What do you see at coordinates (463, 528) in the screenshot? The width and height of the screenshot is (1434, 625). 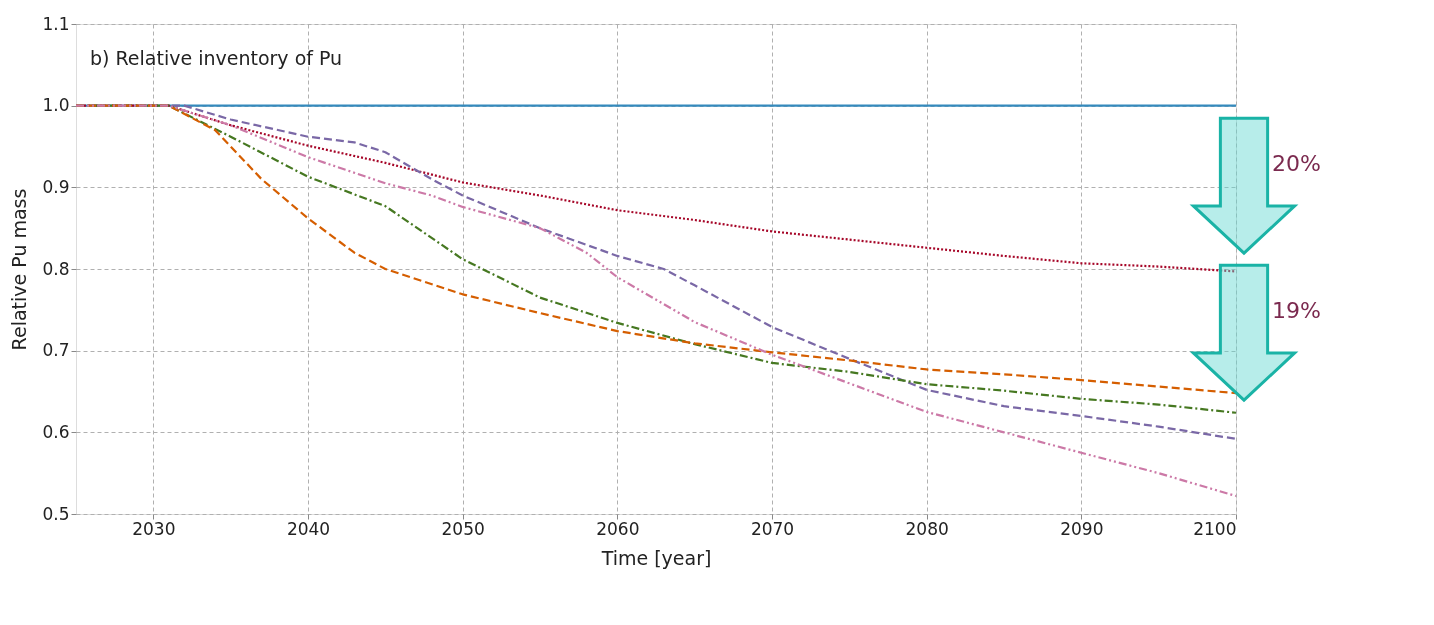 I see `x-tick-label: 2050` at bounding box center [463, 528].